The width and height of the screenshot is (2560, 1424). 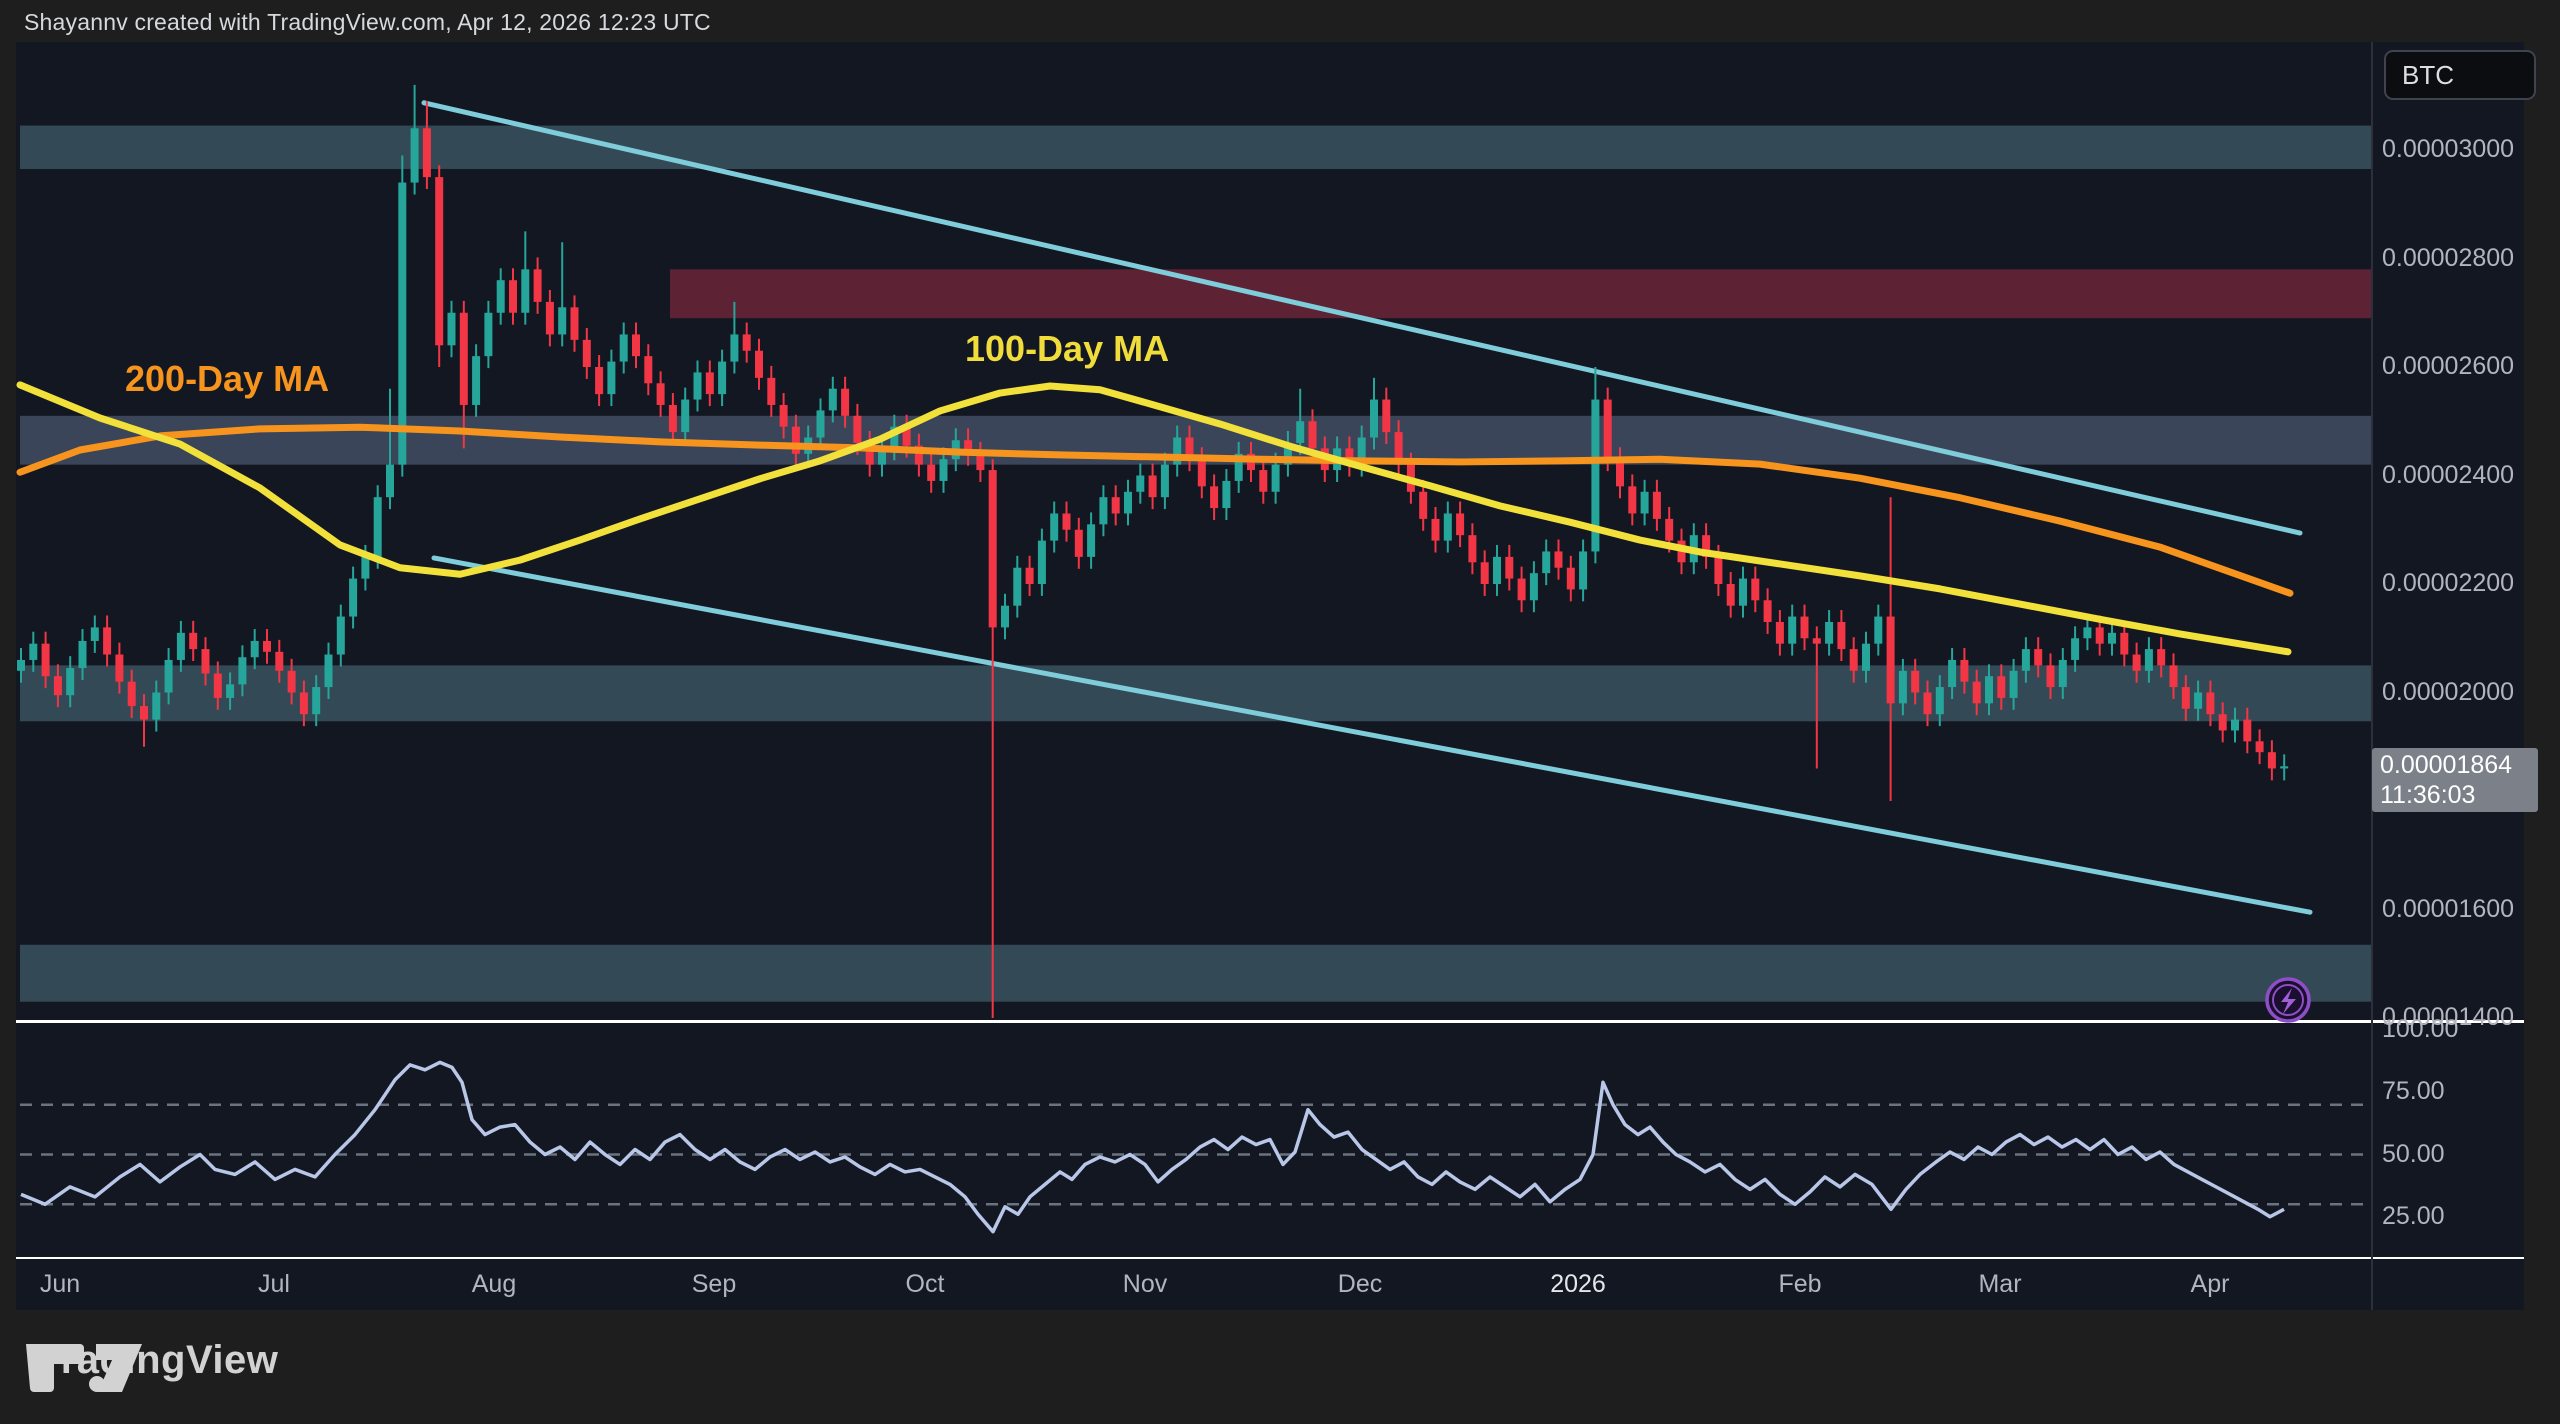 I want to click on lightning-bolt-icon, so click(x=2288, y=1001).